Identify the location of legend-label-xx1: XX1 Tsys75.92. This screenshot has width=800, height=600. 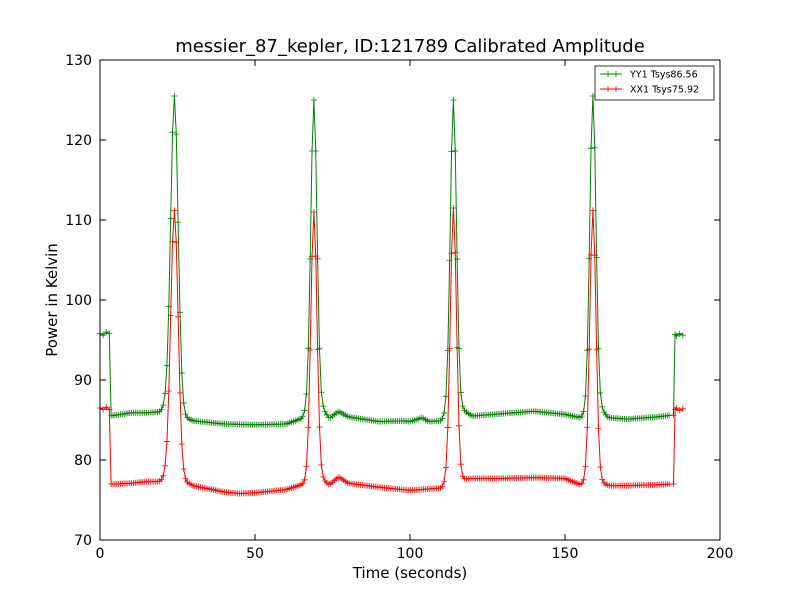
(664, 90).